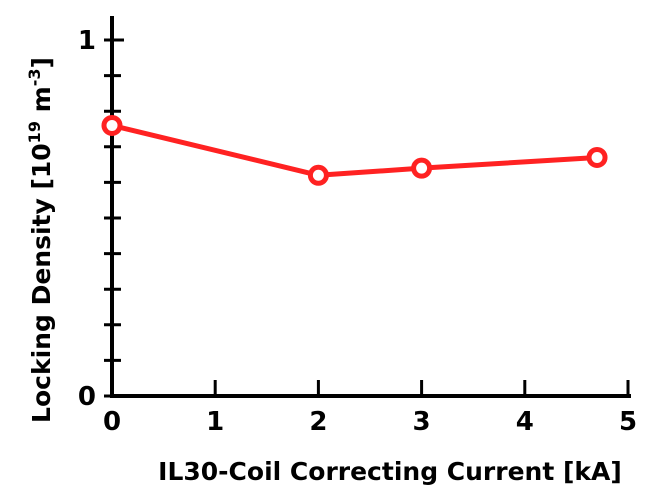 The width and height of the screenshot is (656, 491). Describe the element at coordinates (34, 77) in the screenshot. I see `y-axis-label-unit-exp: -3` at that location.